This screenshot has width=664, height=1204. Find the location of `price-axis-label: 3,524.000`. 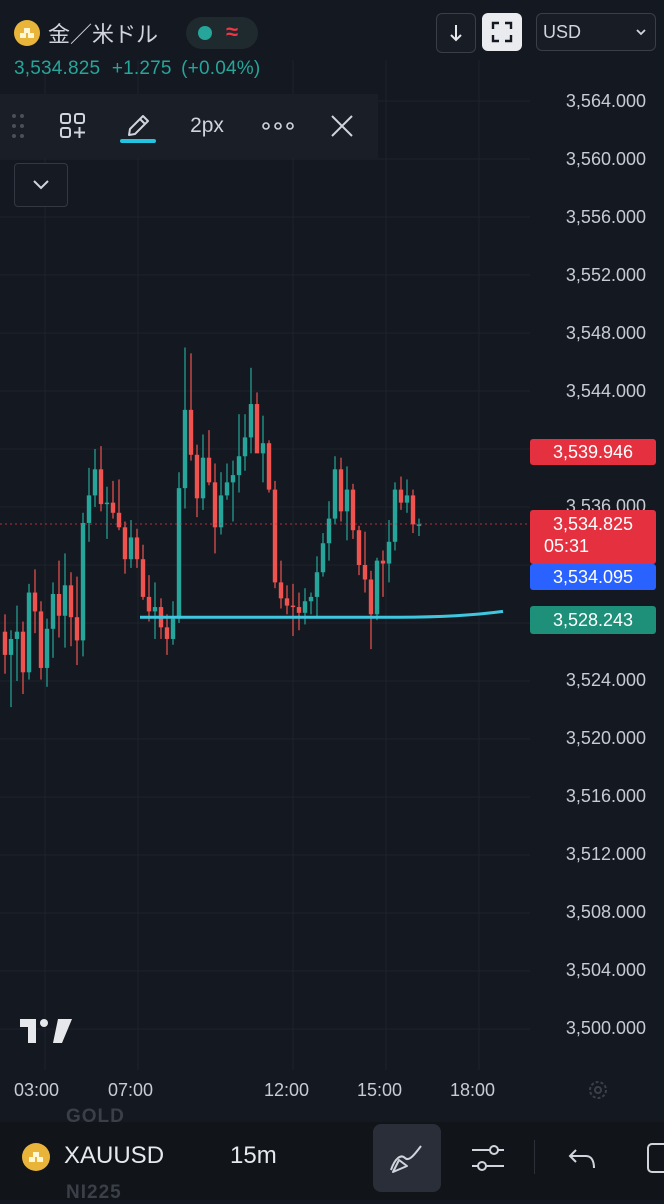

price-axis-label: 3,524.000 is located at coordinates (605, 680).